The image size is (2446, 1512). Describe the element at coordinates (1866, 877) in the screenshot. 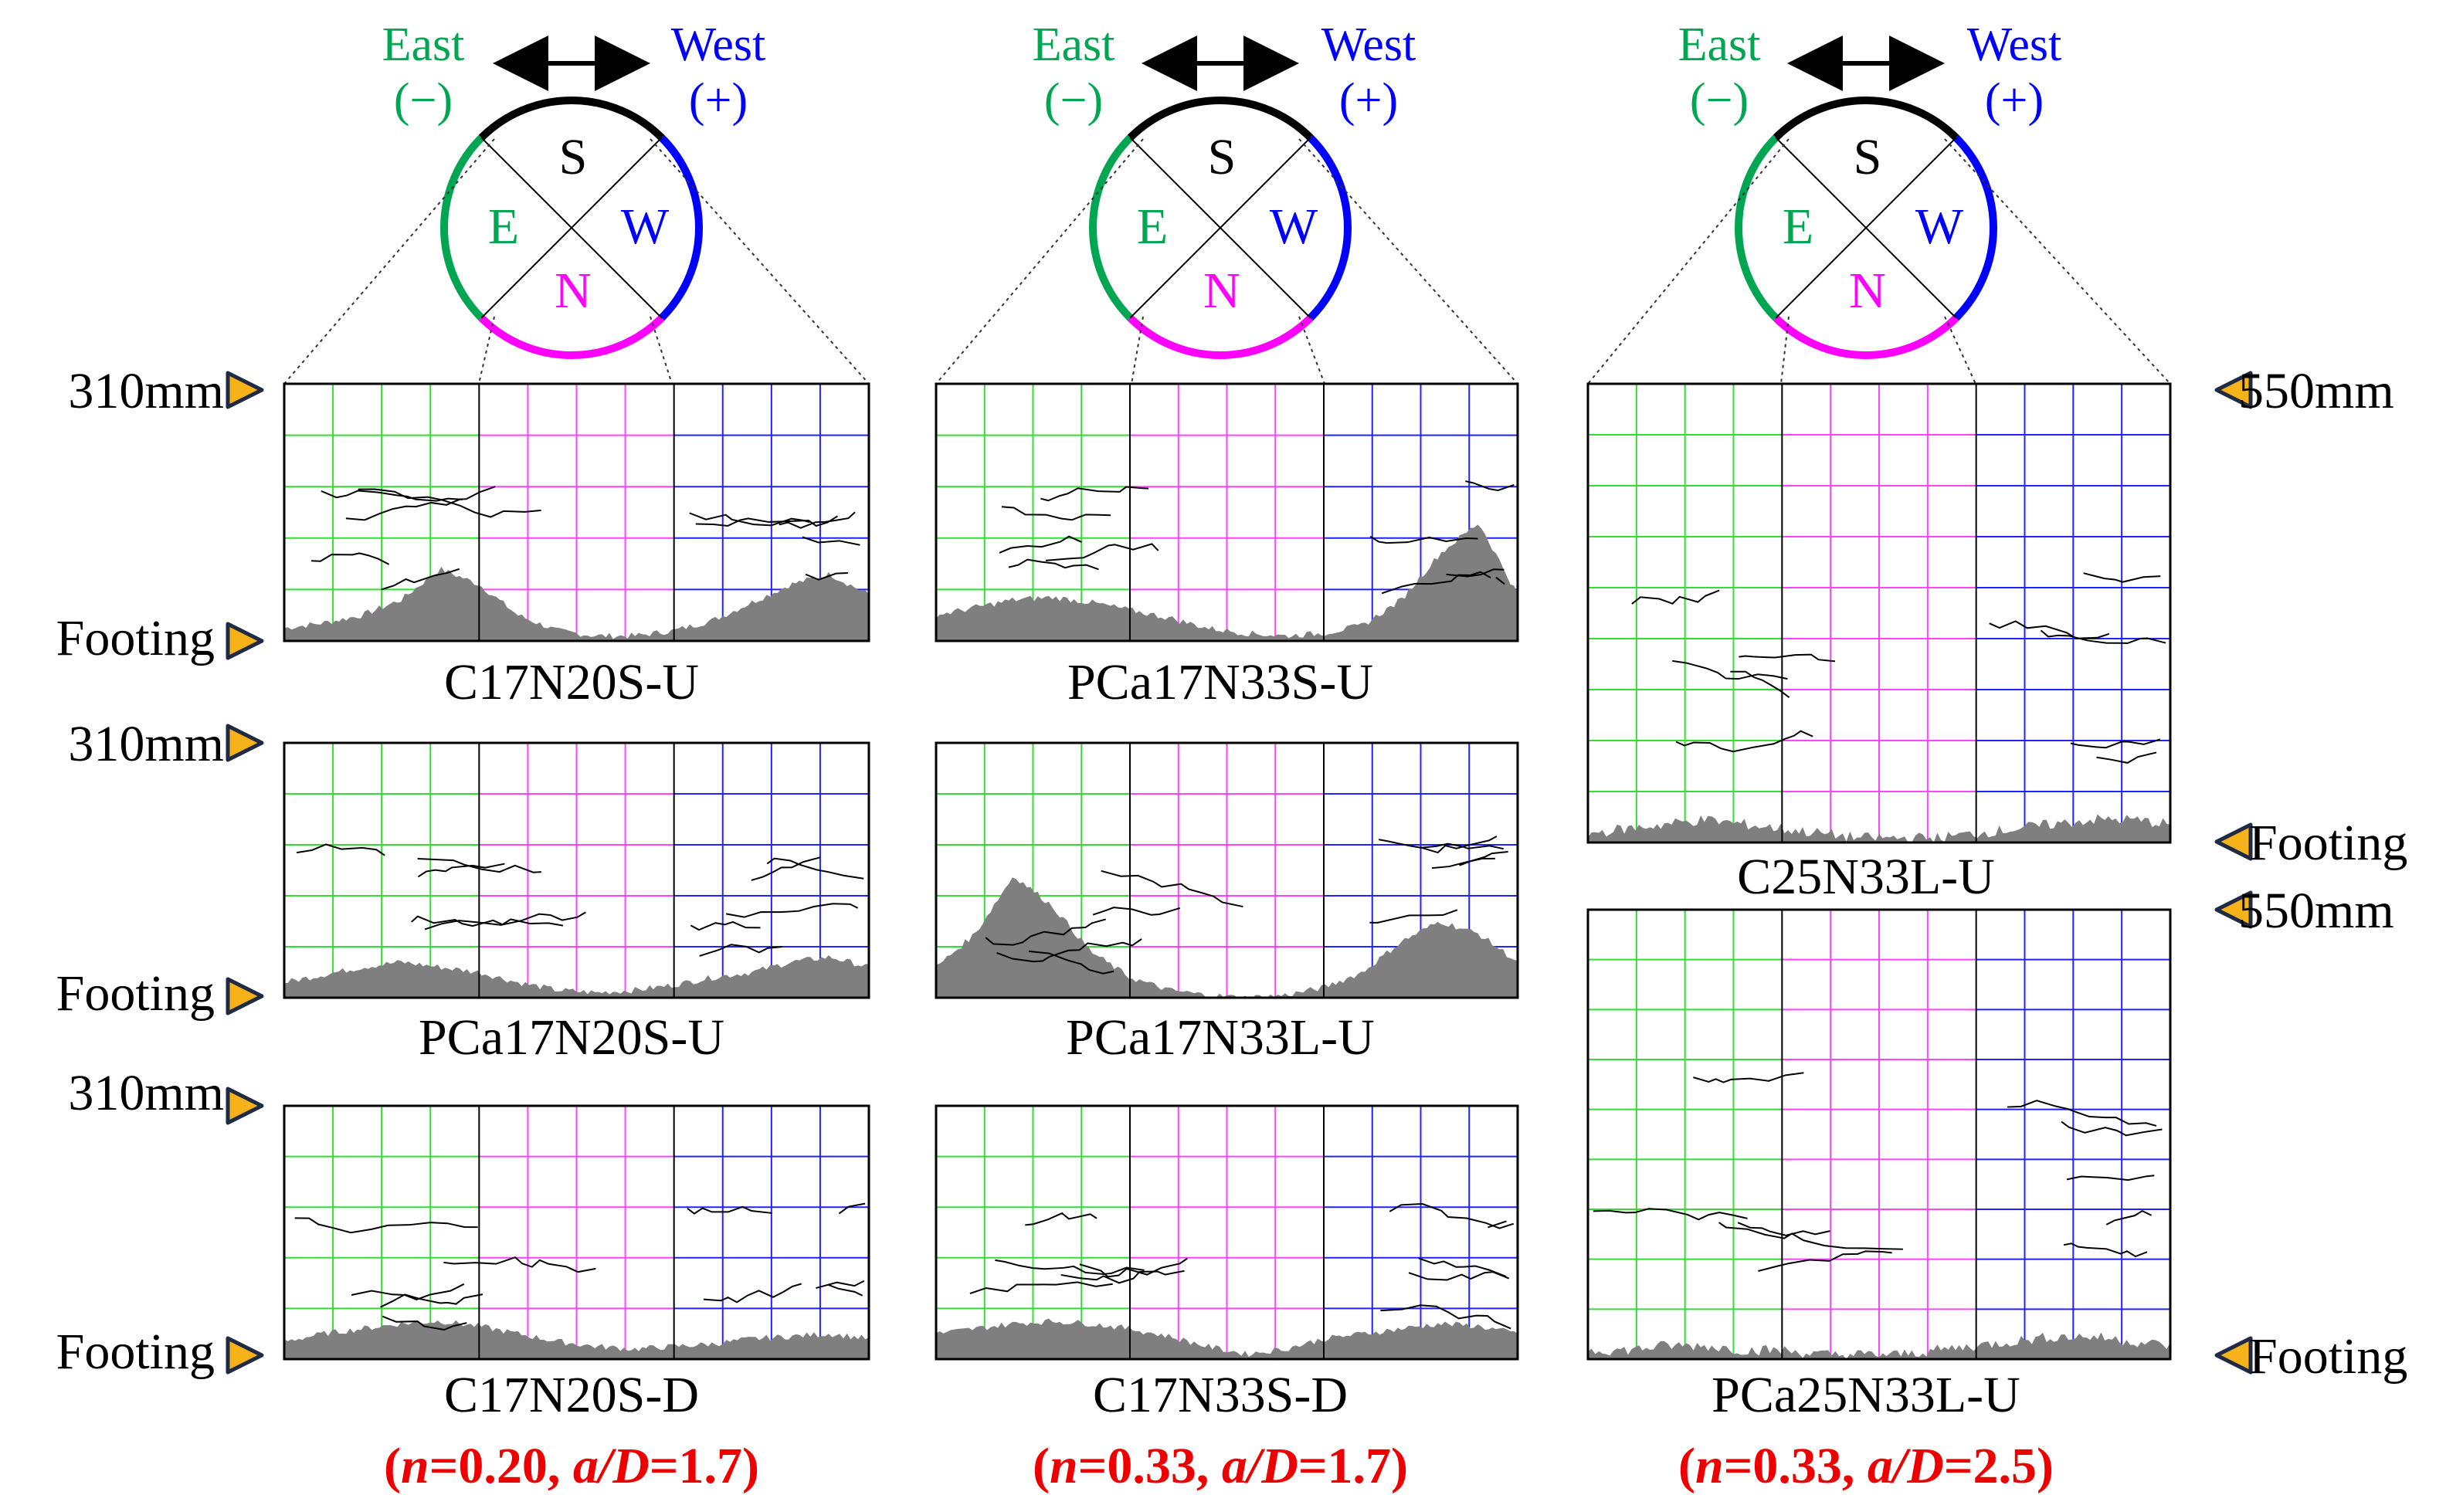

I see `specimen-name: C25N33L-U` at that location.